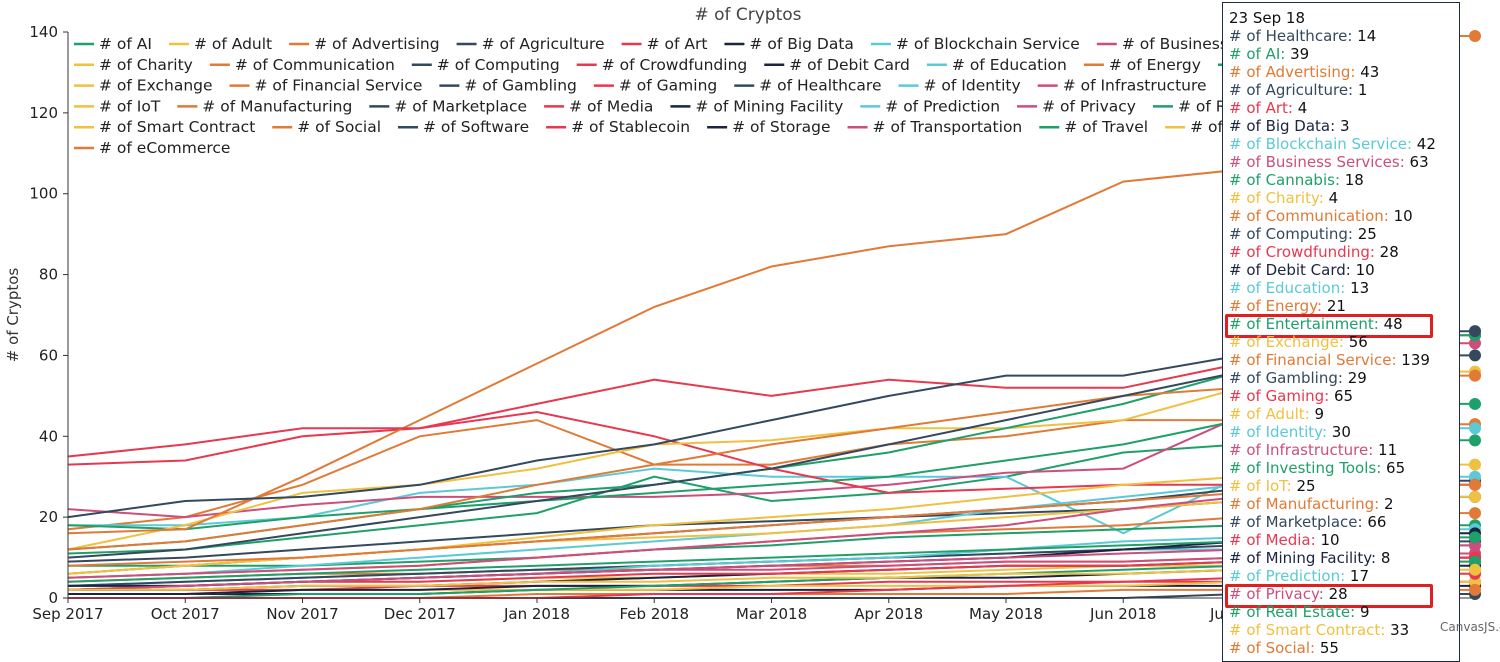 The image size is (1500, 662). What do you see at coordinates (113, 44) in the screenshot?
I see `legend-item: # of AI` at bounding box center [113, 44].